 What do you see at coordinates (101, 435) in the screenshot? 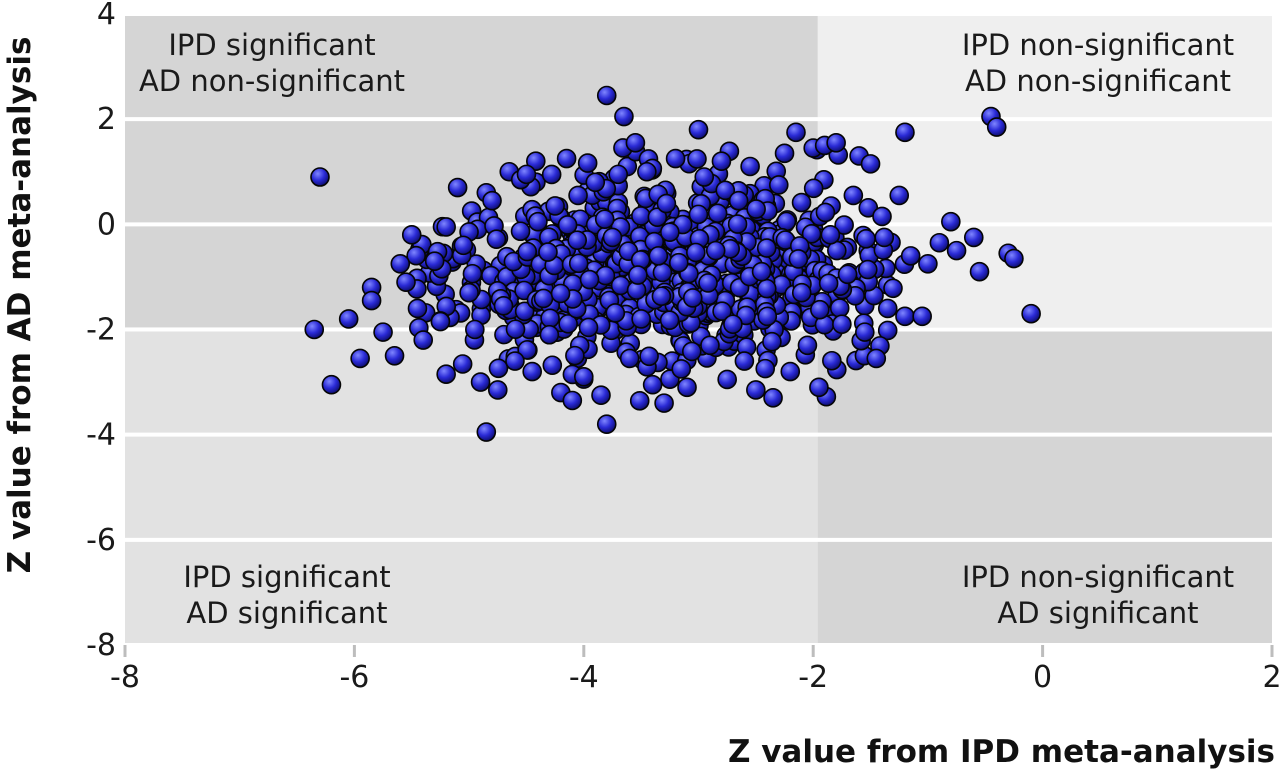
I see `y-tick-label: -4` at bounding box center [101, 435].